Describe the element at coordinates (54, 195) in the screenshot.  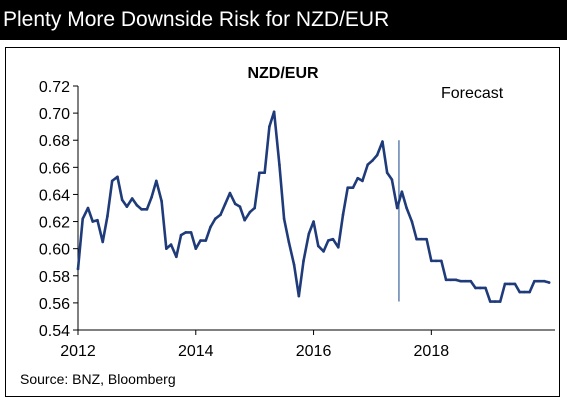
I see `y-tick-label: 0.64` at that location.